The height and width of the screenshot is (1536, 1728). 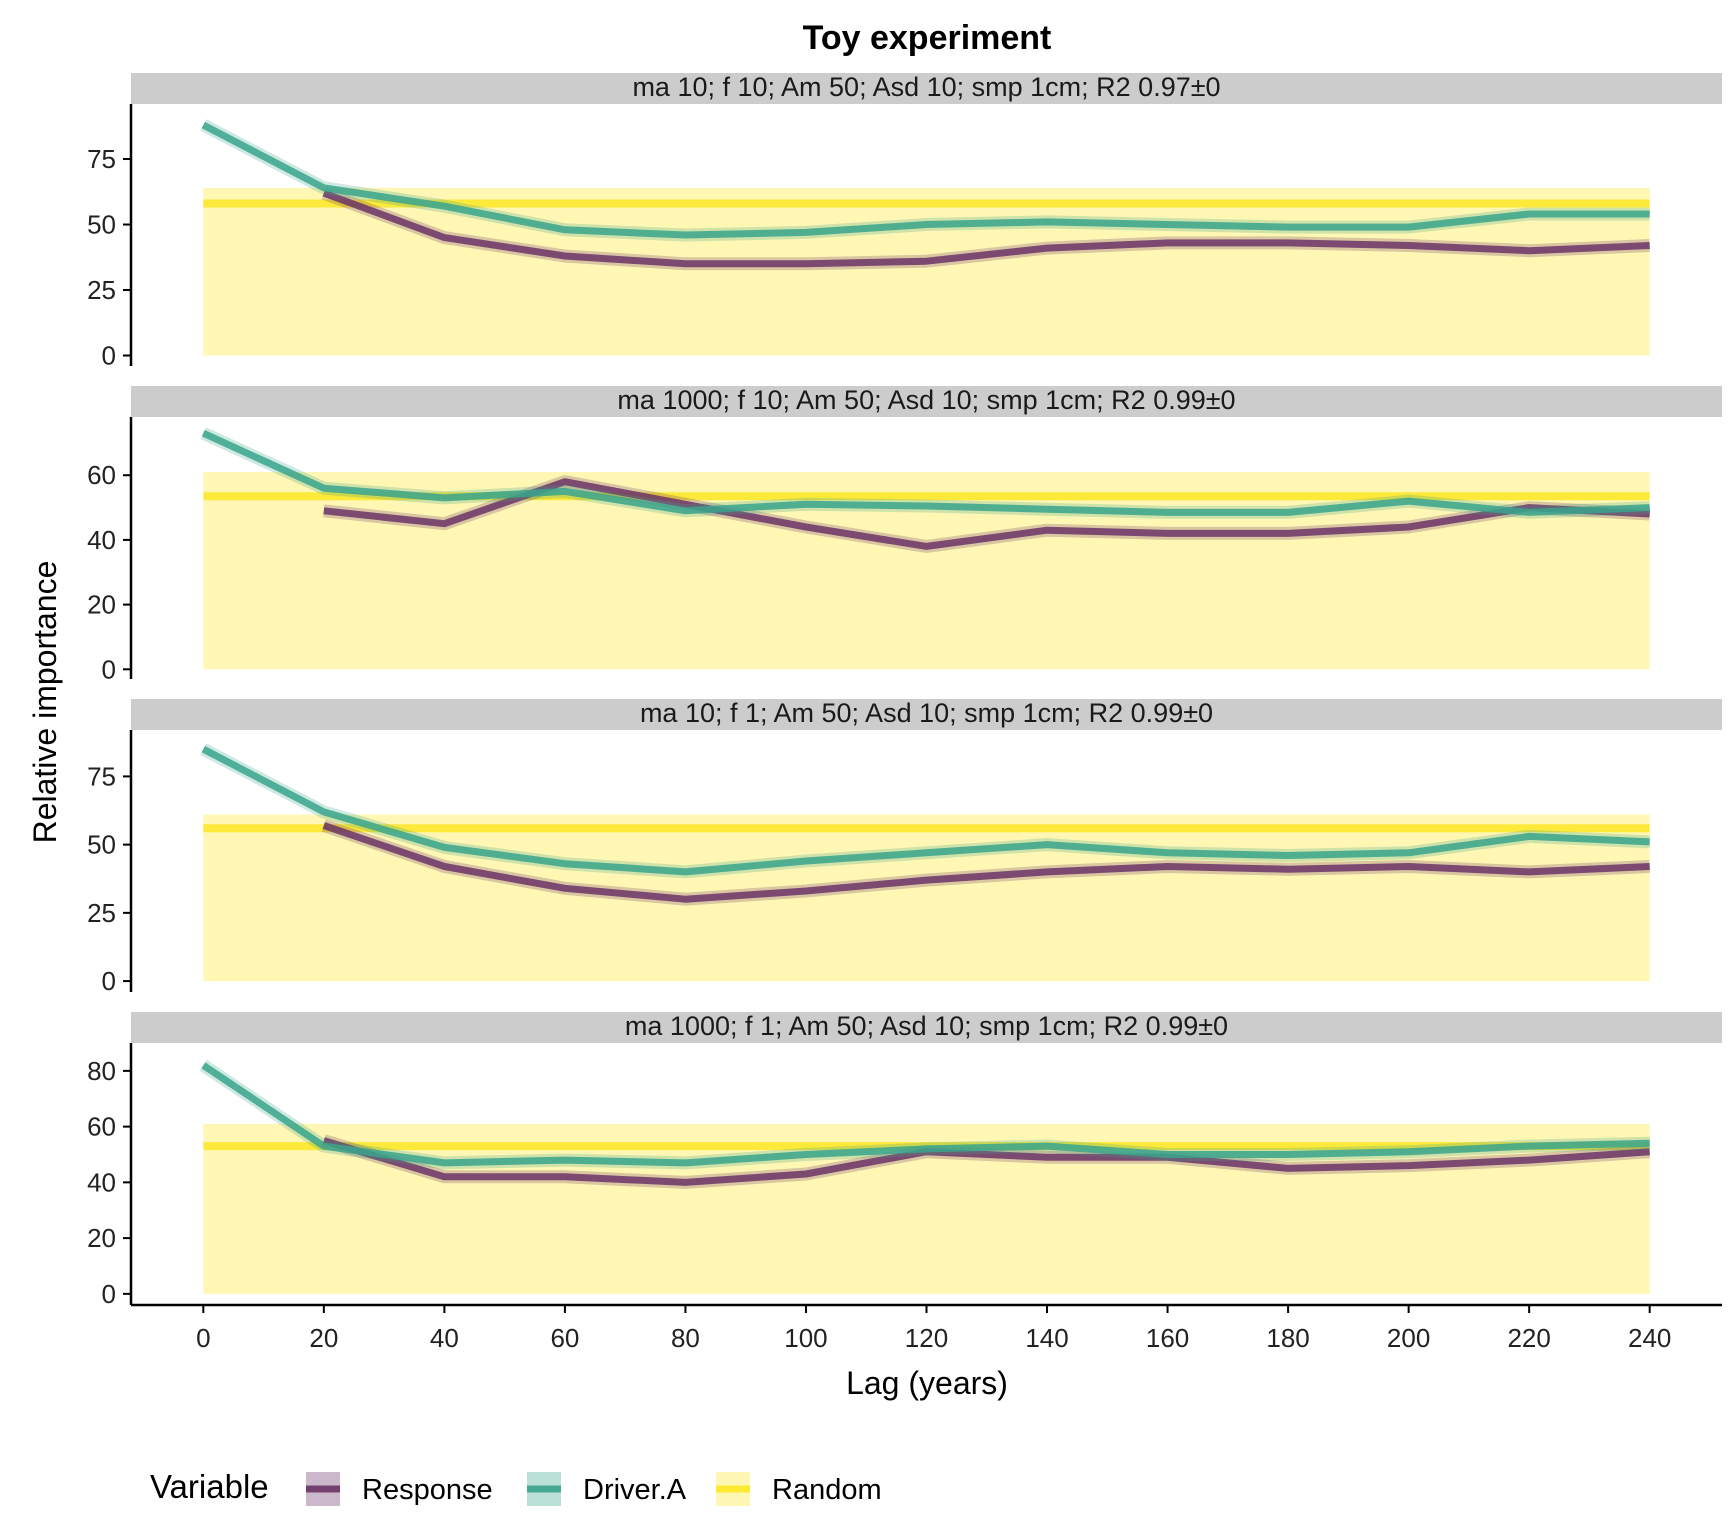 What do you see at coordinates (927, 38) in the screenshot?
I see `chart-title: Toy experiment` at bounding box center [927, 38].